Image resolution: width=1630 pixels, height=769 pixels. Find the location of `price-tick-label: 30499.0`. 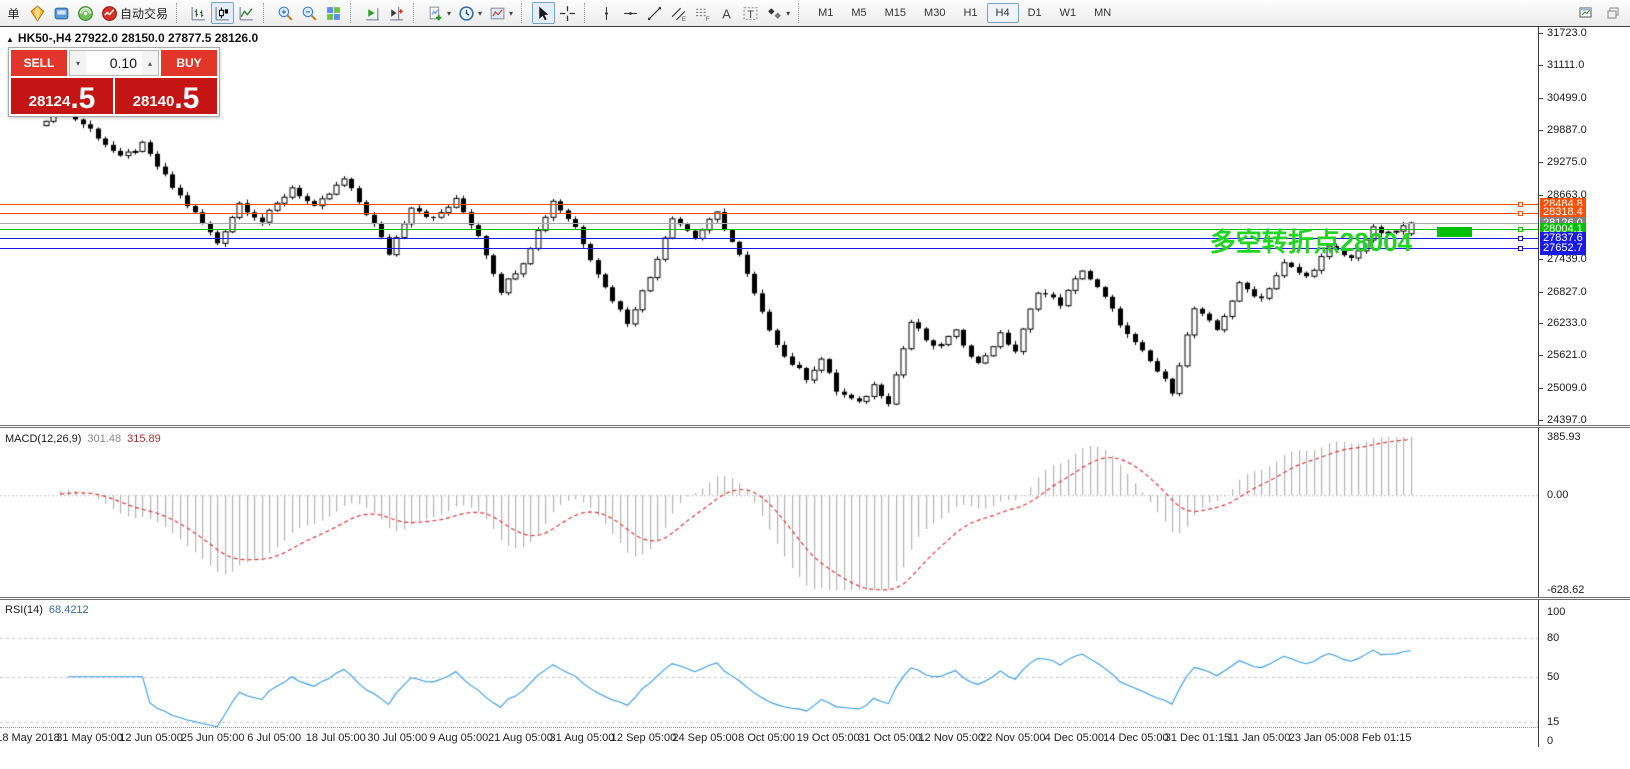

price-tick-label: 30499.0 is located at coordinates (1567, 97).